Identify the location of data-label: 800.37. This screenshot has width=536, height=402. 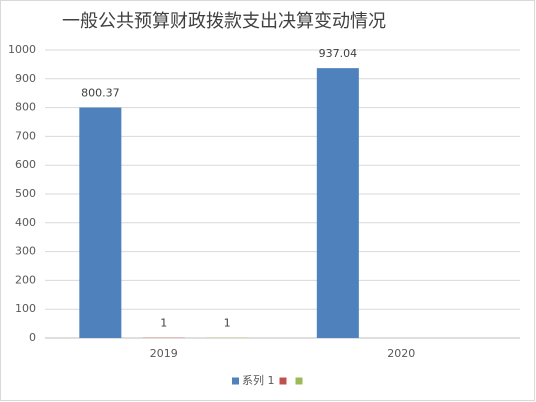
(100, 92).